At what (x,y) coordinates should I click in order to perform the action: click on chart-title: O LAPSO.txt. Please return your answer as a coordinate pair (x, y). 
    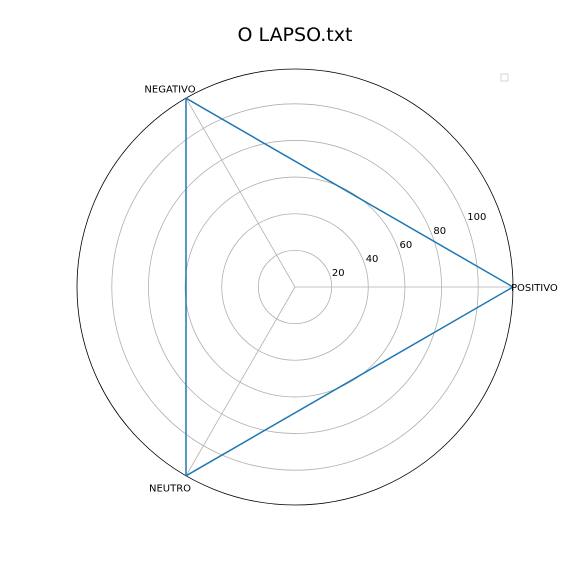
    Looking at the image, I should click on (295, 35).